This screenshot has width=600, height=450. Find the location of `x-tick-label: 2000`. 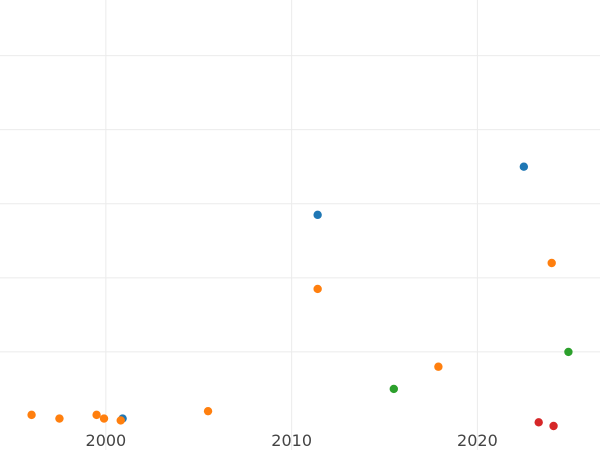

x-tick-label: 2000 is located at coordinates (106, 440).